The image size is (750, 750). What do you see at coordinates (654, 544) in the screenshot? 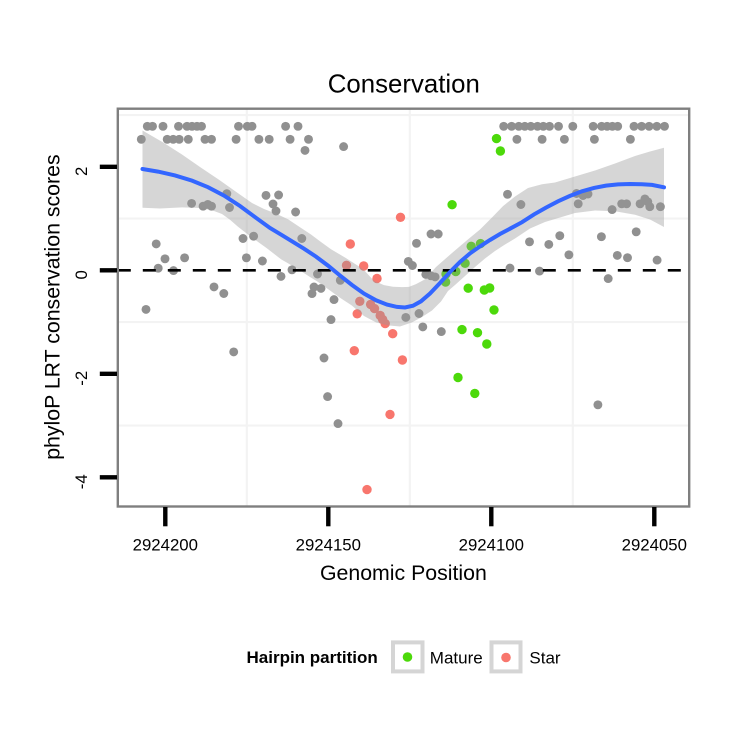
I see `svg-text: 2924050` at bounding box center [654, 544].